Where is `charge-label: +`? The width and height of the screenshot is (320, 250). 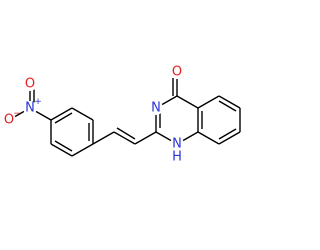
charge-label: + is located at coordinates (38, 102).